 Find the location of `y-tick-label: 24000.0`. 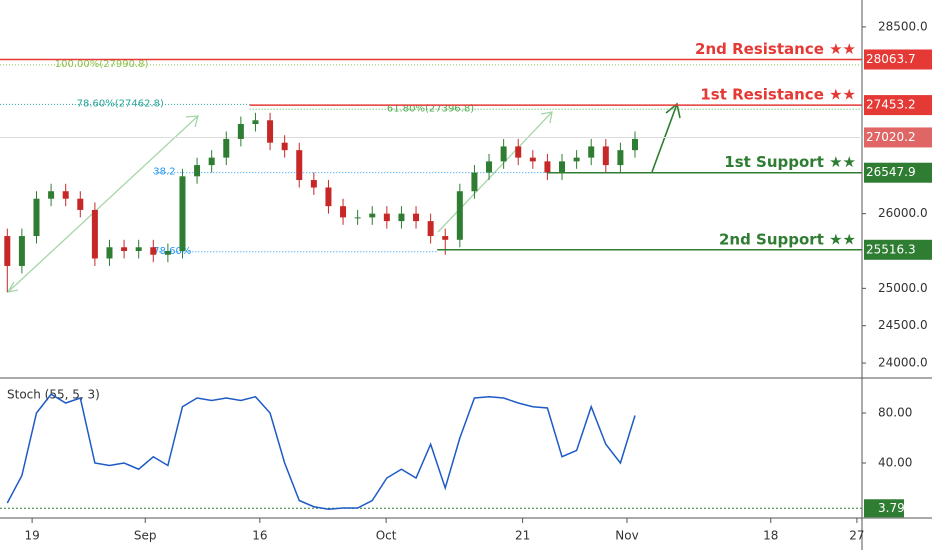

y-tick-label: 24000.0 is located at coordinates (903, 363).